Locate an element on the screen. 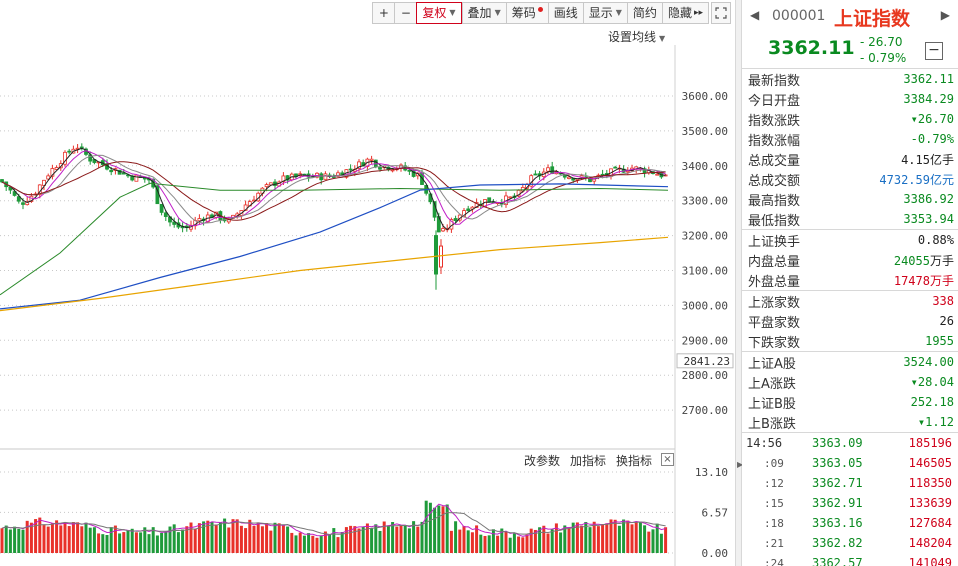 The image size is (958, 566). tick-time: :21 is located at coordinates (774, 543).